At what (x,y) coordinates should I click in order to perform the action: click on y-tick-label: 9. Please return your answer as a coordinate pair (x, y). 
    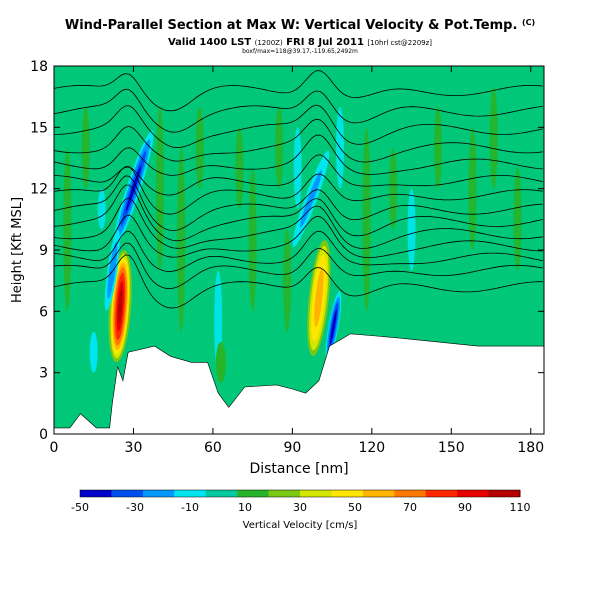
    Looking at the image, I should click on (43, 251).